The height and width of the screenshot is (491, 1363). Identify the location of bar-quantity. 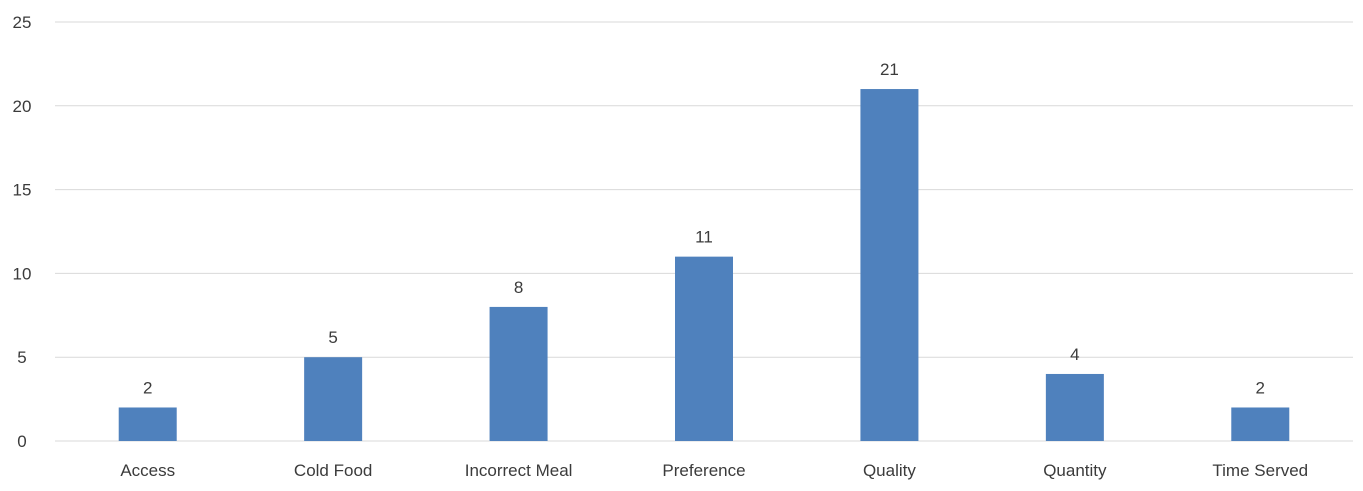
(1074, 407).